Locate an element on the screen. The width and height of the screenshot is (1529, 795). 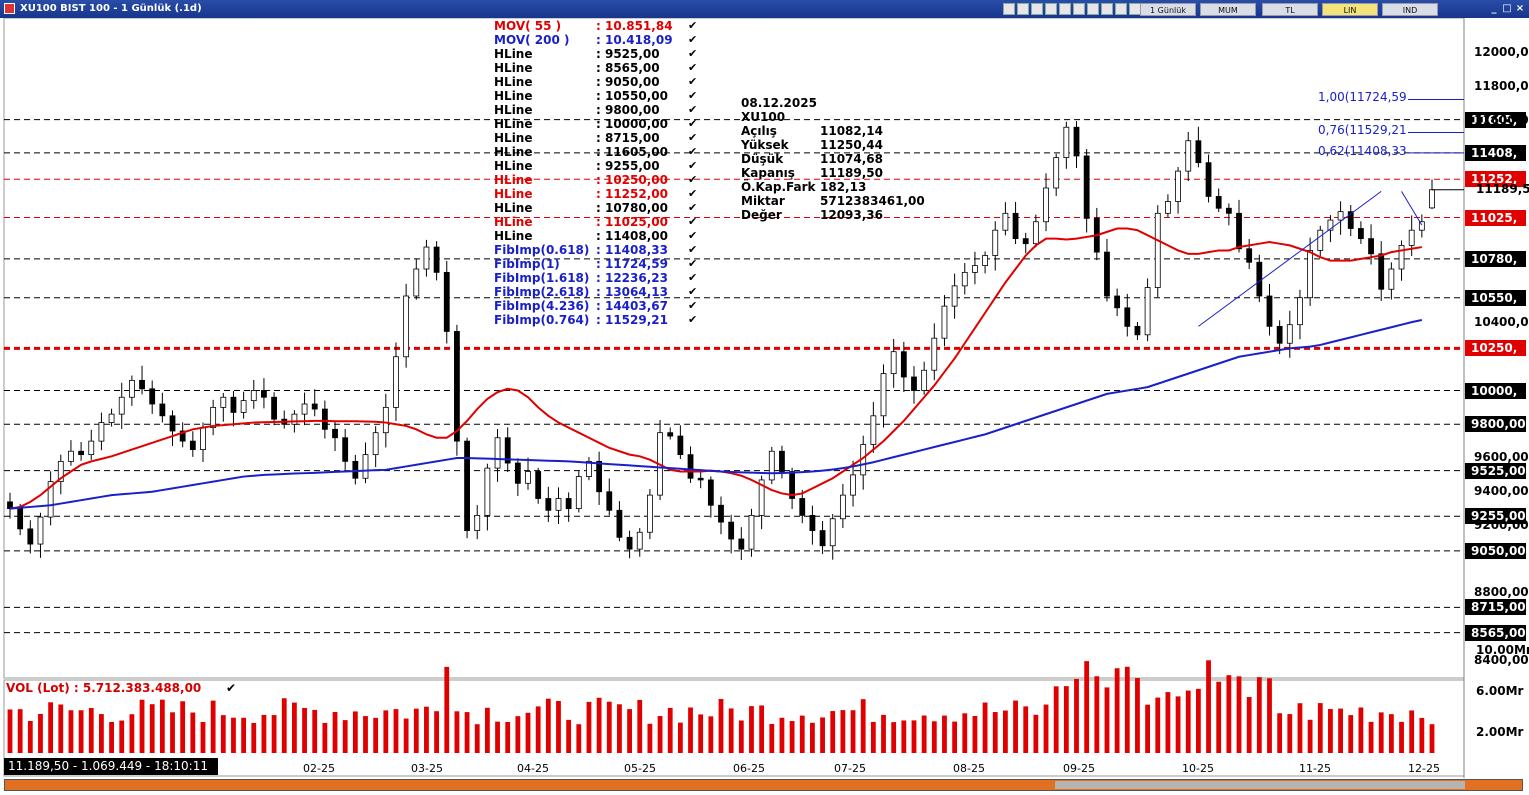
price-level-label-8: 9800,00 is located at coordinates (1495, 424).